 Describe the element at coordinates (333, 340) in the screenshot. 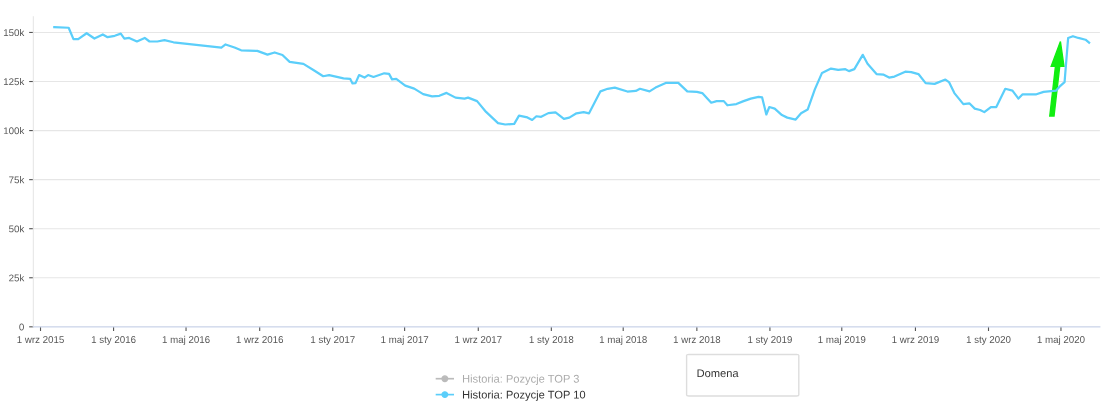

I see `x-tick-label: 1 sty 2017` at that location.